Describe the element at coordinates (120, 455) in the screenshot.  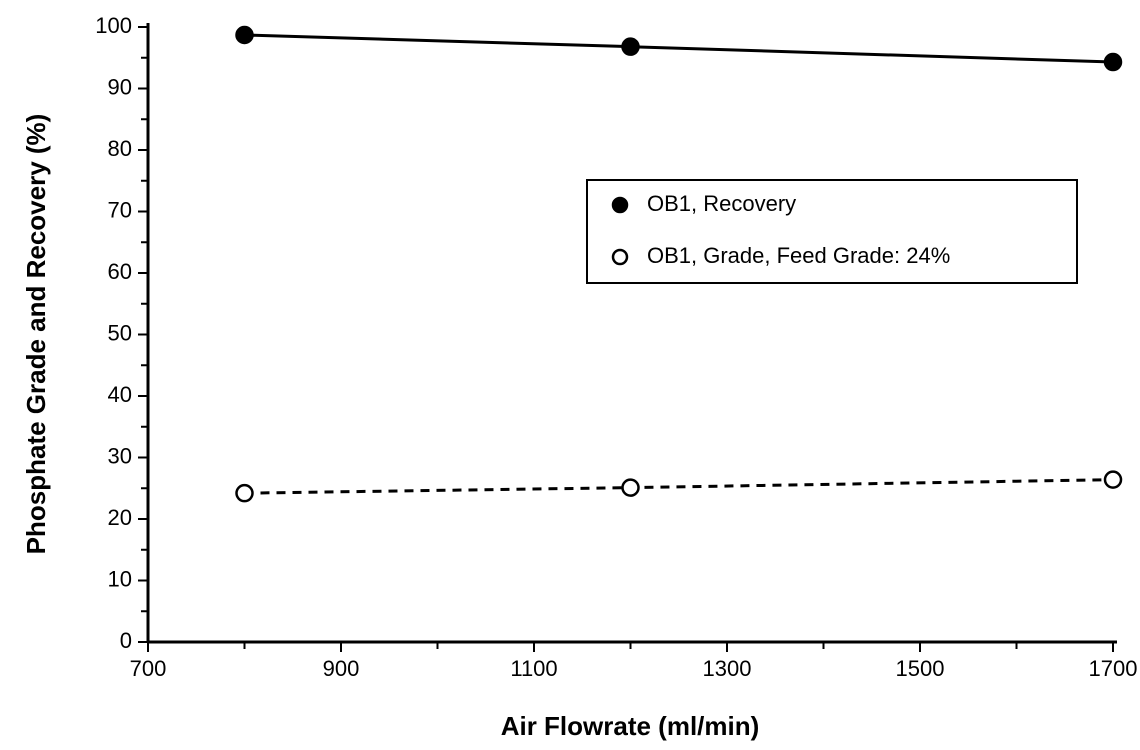
I see `y-tick-label: 30` at that location.